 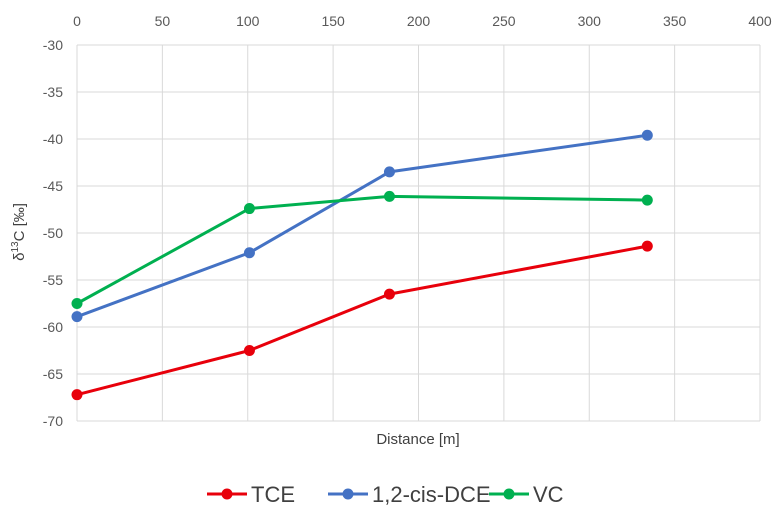 What do you see at coordinates (53, 92) in the screenshot?
I see `y-tick-label: -35` at bounding box center [53, 92].